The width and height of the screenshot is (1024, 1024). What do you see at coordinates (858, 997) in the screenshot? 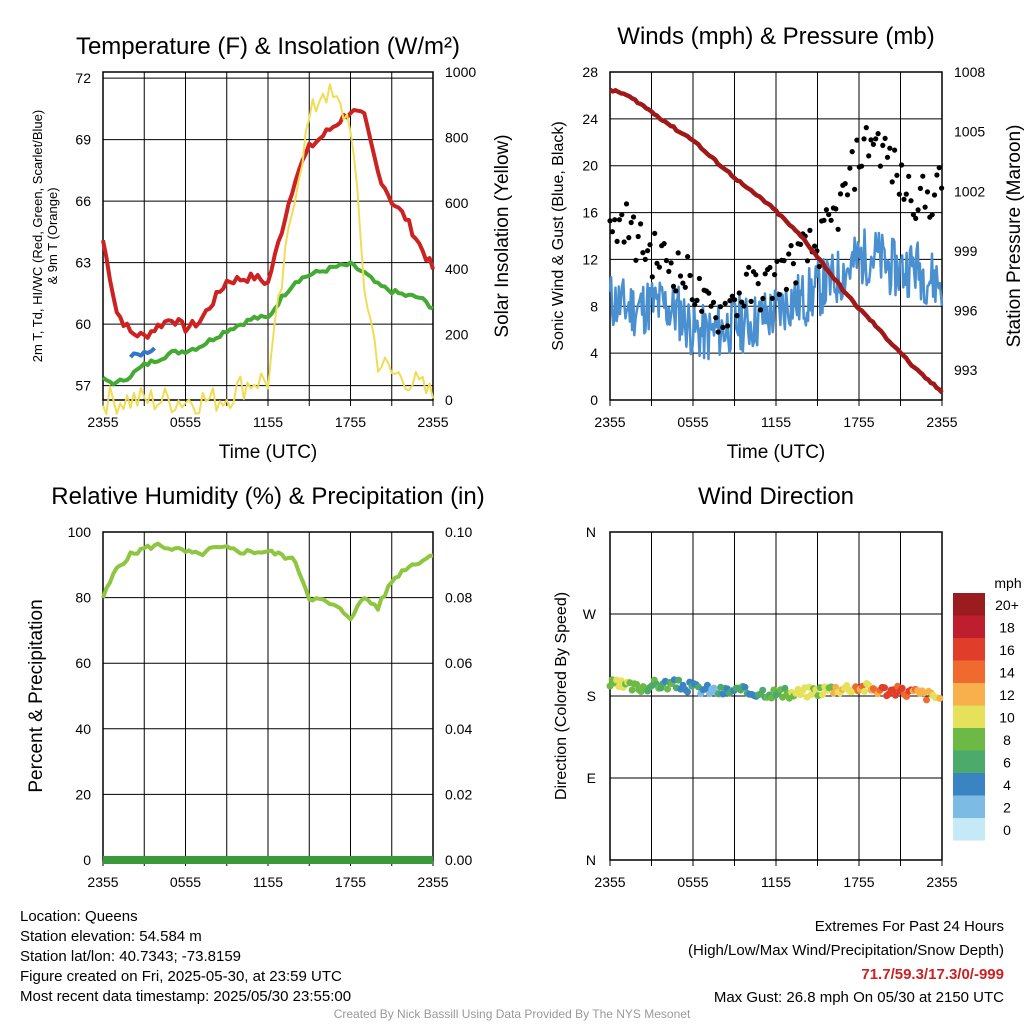
I see `max-gust-text: Max Gust: 26.8 mph On 05/30 at 2150 UTC` at bounding box center [858, 997].